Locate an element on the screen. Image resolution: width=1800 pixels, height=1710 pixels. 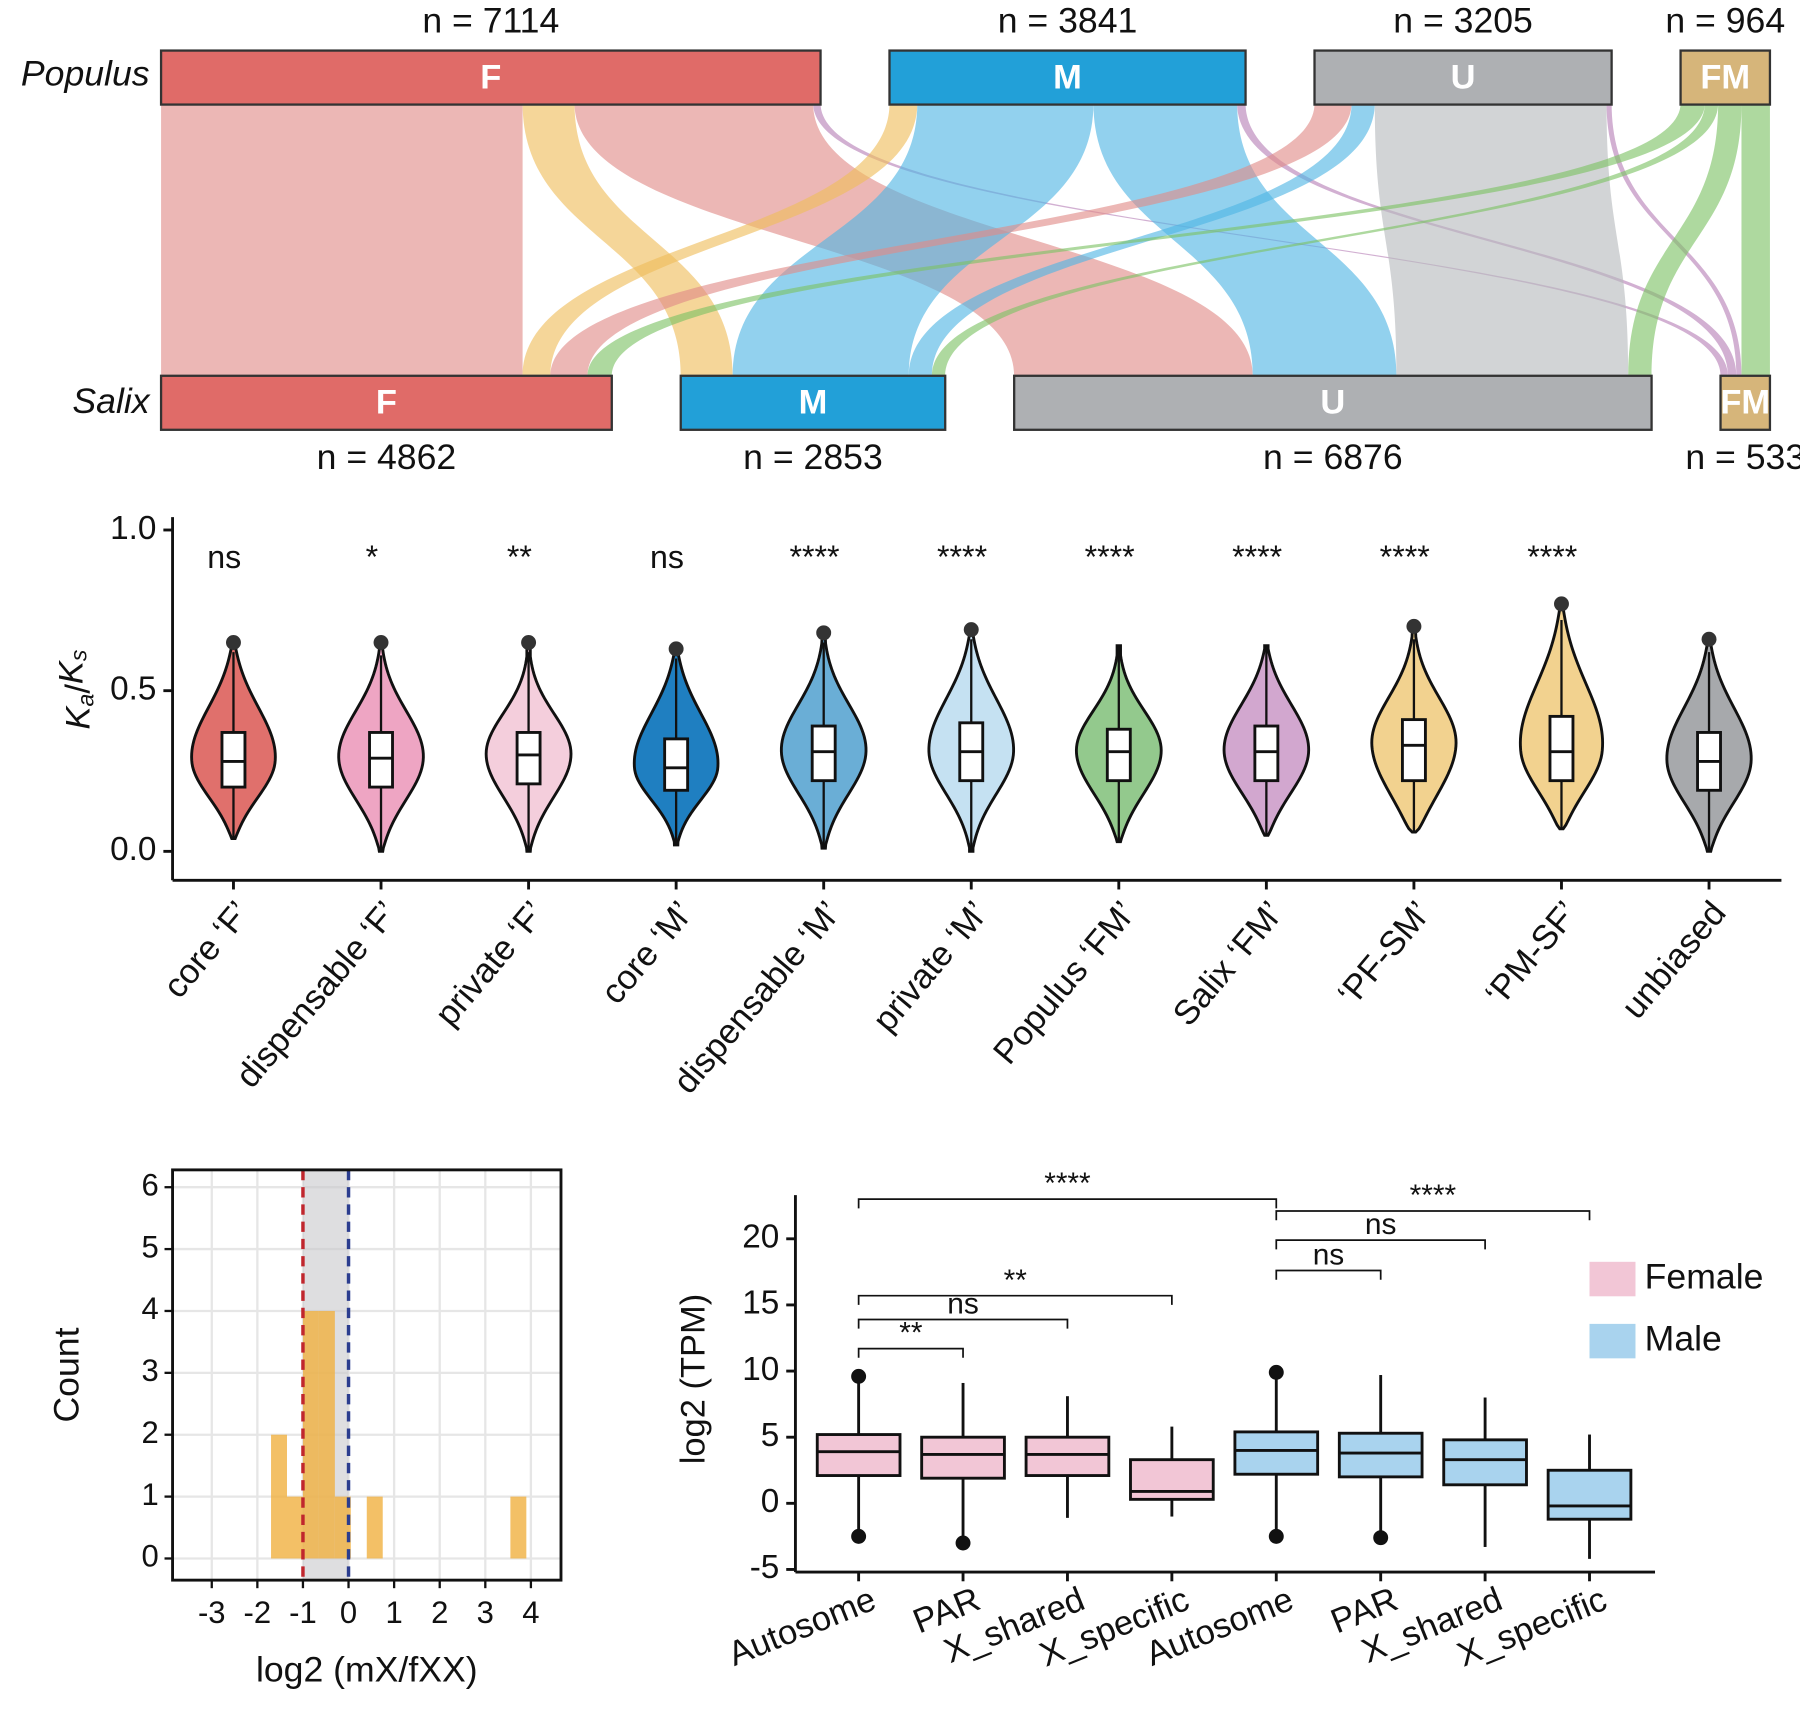
node-name: M is located at coordinates (813, 403).